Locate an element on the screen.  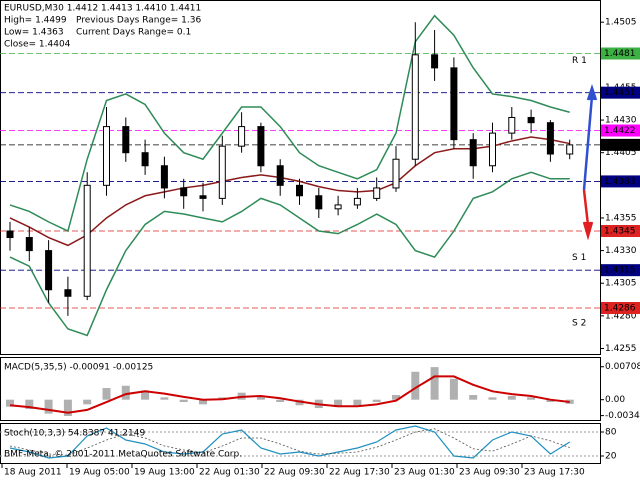
stoch-line is located at coordinates (289, 442).